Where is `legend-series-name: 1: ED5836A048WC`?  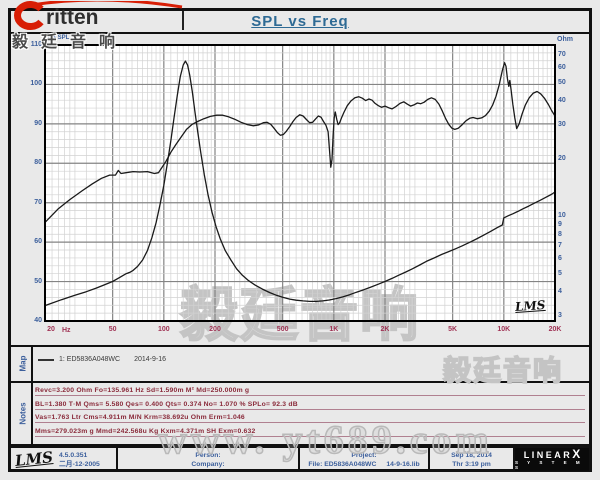 legend-series-name: 1: ED5836A048WC is located at coordinates (90, 359).